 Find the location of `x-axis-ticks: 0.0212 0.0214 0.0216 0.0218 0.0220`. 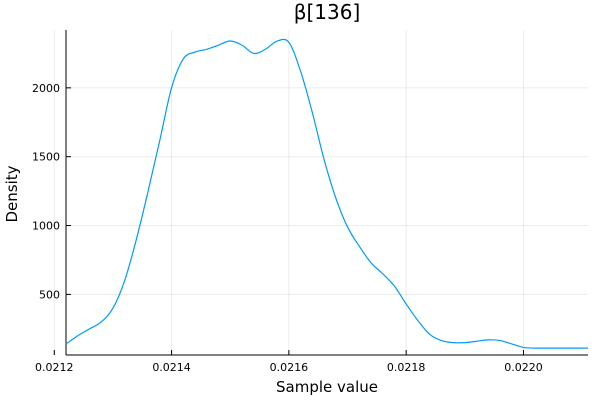

x-axis-ticks: 0.0212 0.0214 0.0216 0.0218 0.0220 is located at coordinates (289, 362).